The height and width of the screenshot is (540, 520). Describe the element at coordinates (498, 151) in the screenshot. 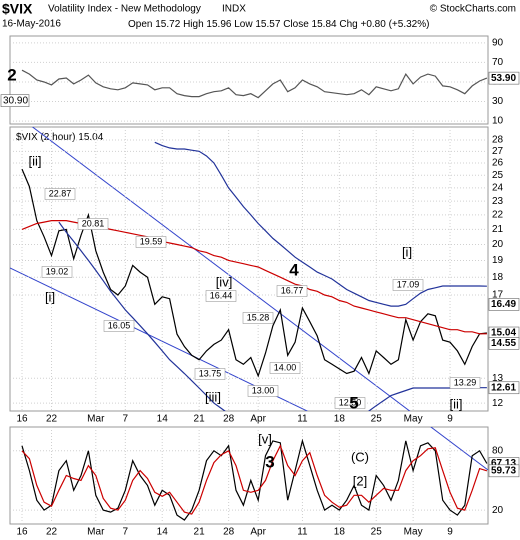

I see `y-tick-label: 27` at that location.